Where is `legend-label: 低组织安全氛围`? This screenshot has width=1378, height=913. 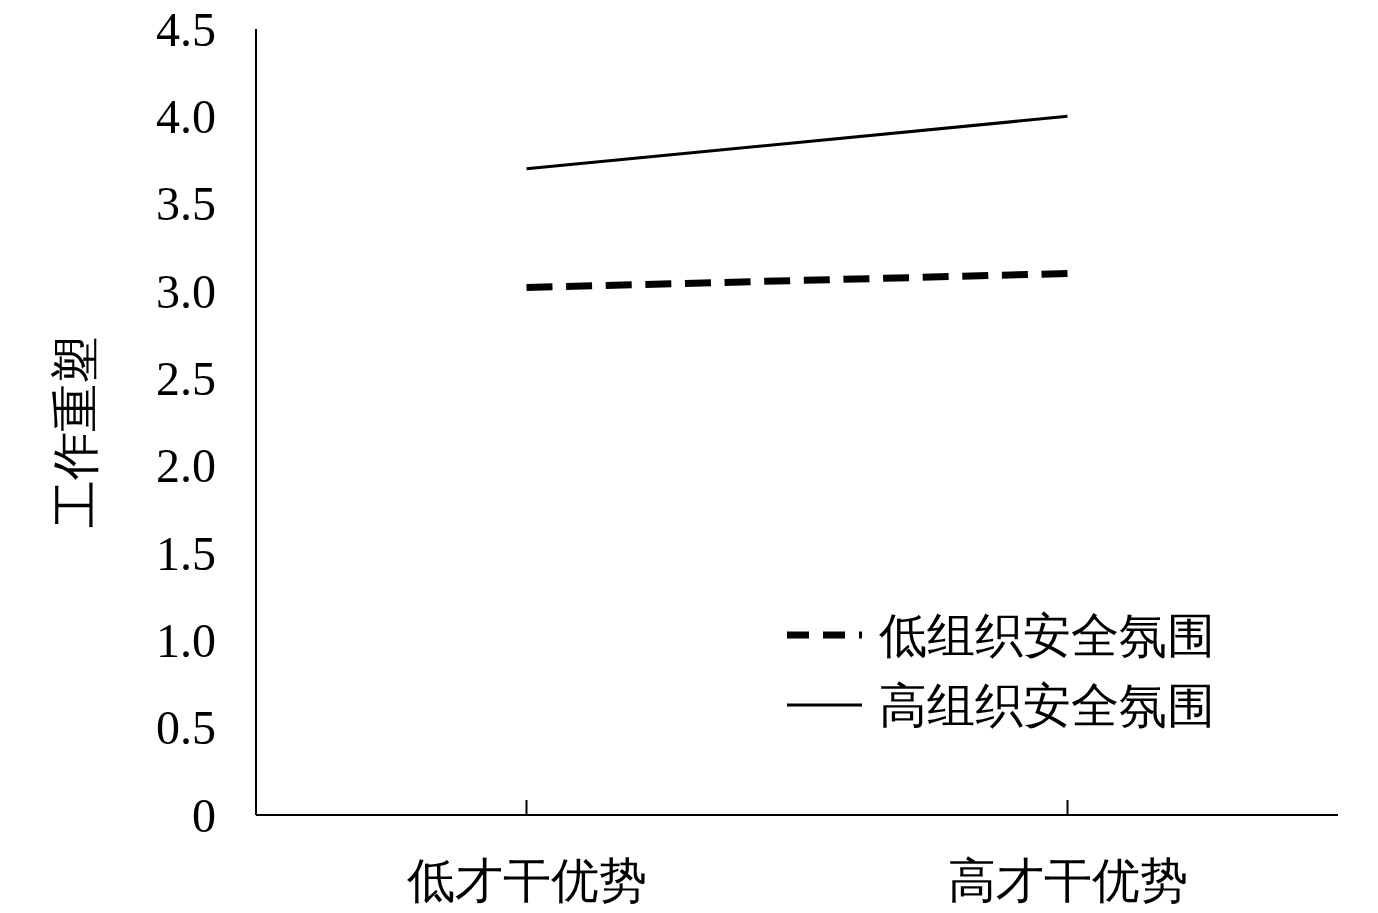 legend-label: 低组织安全氛围 is located at coordinates (1047, 635).